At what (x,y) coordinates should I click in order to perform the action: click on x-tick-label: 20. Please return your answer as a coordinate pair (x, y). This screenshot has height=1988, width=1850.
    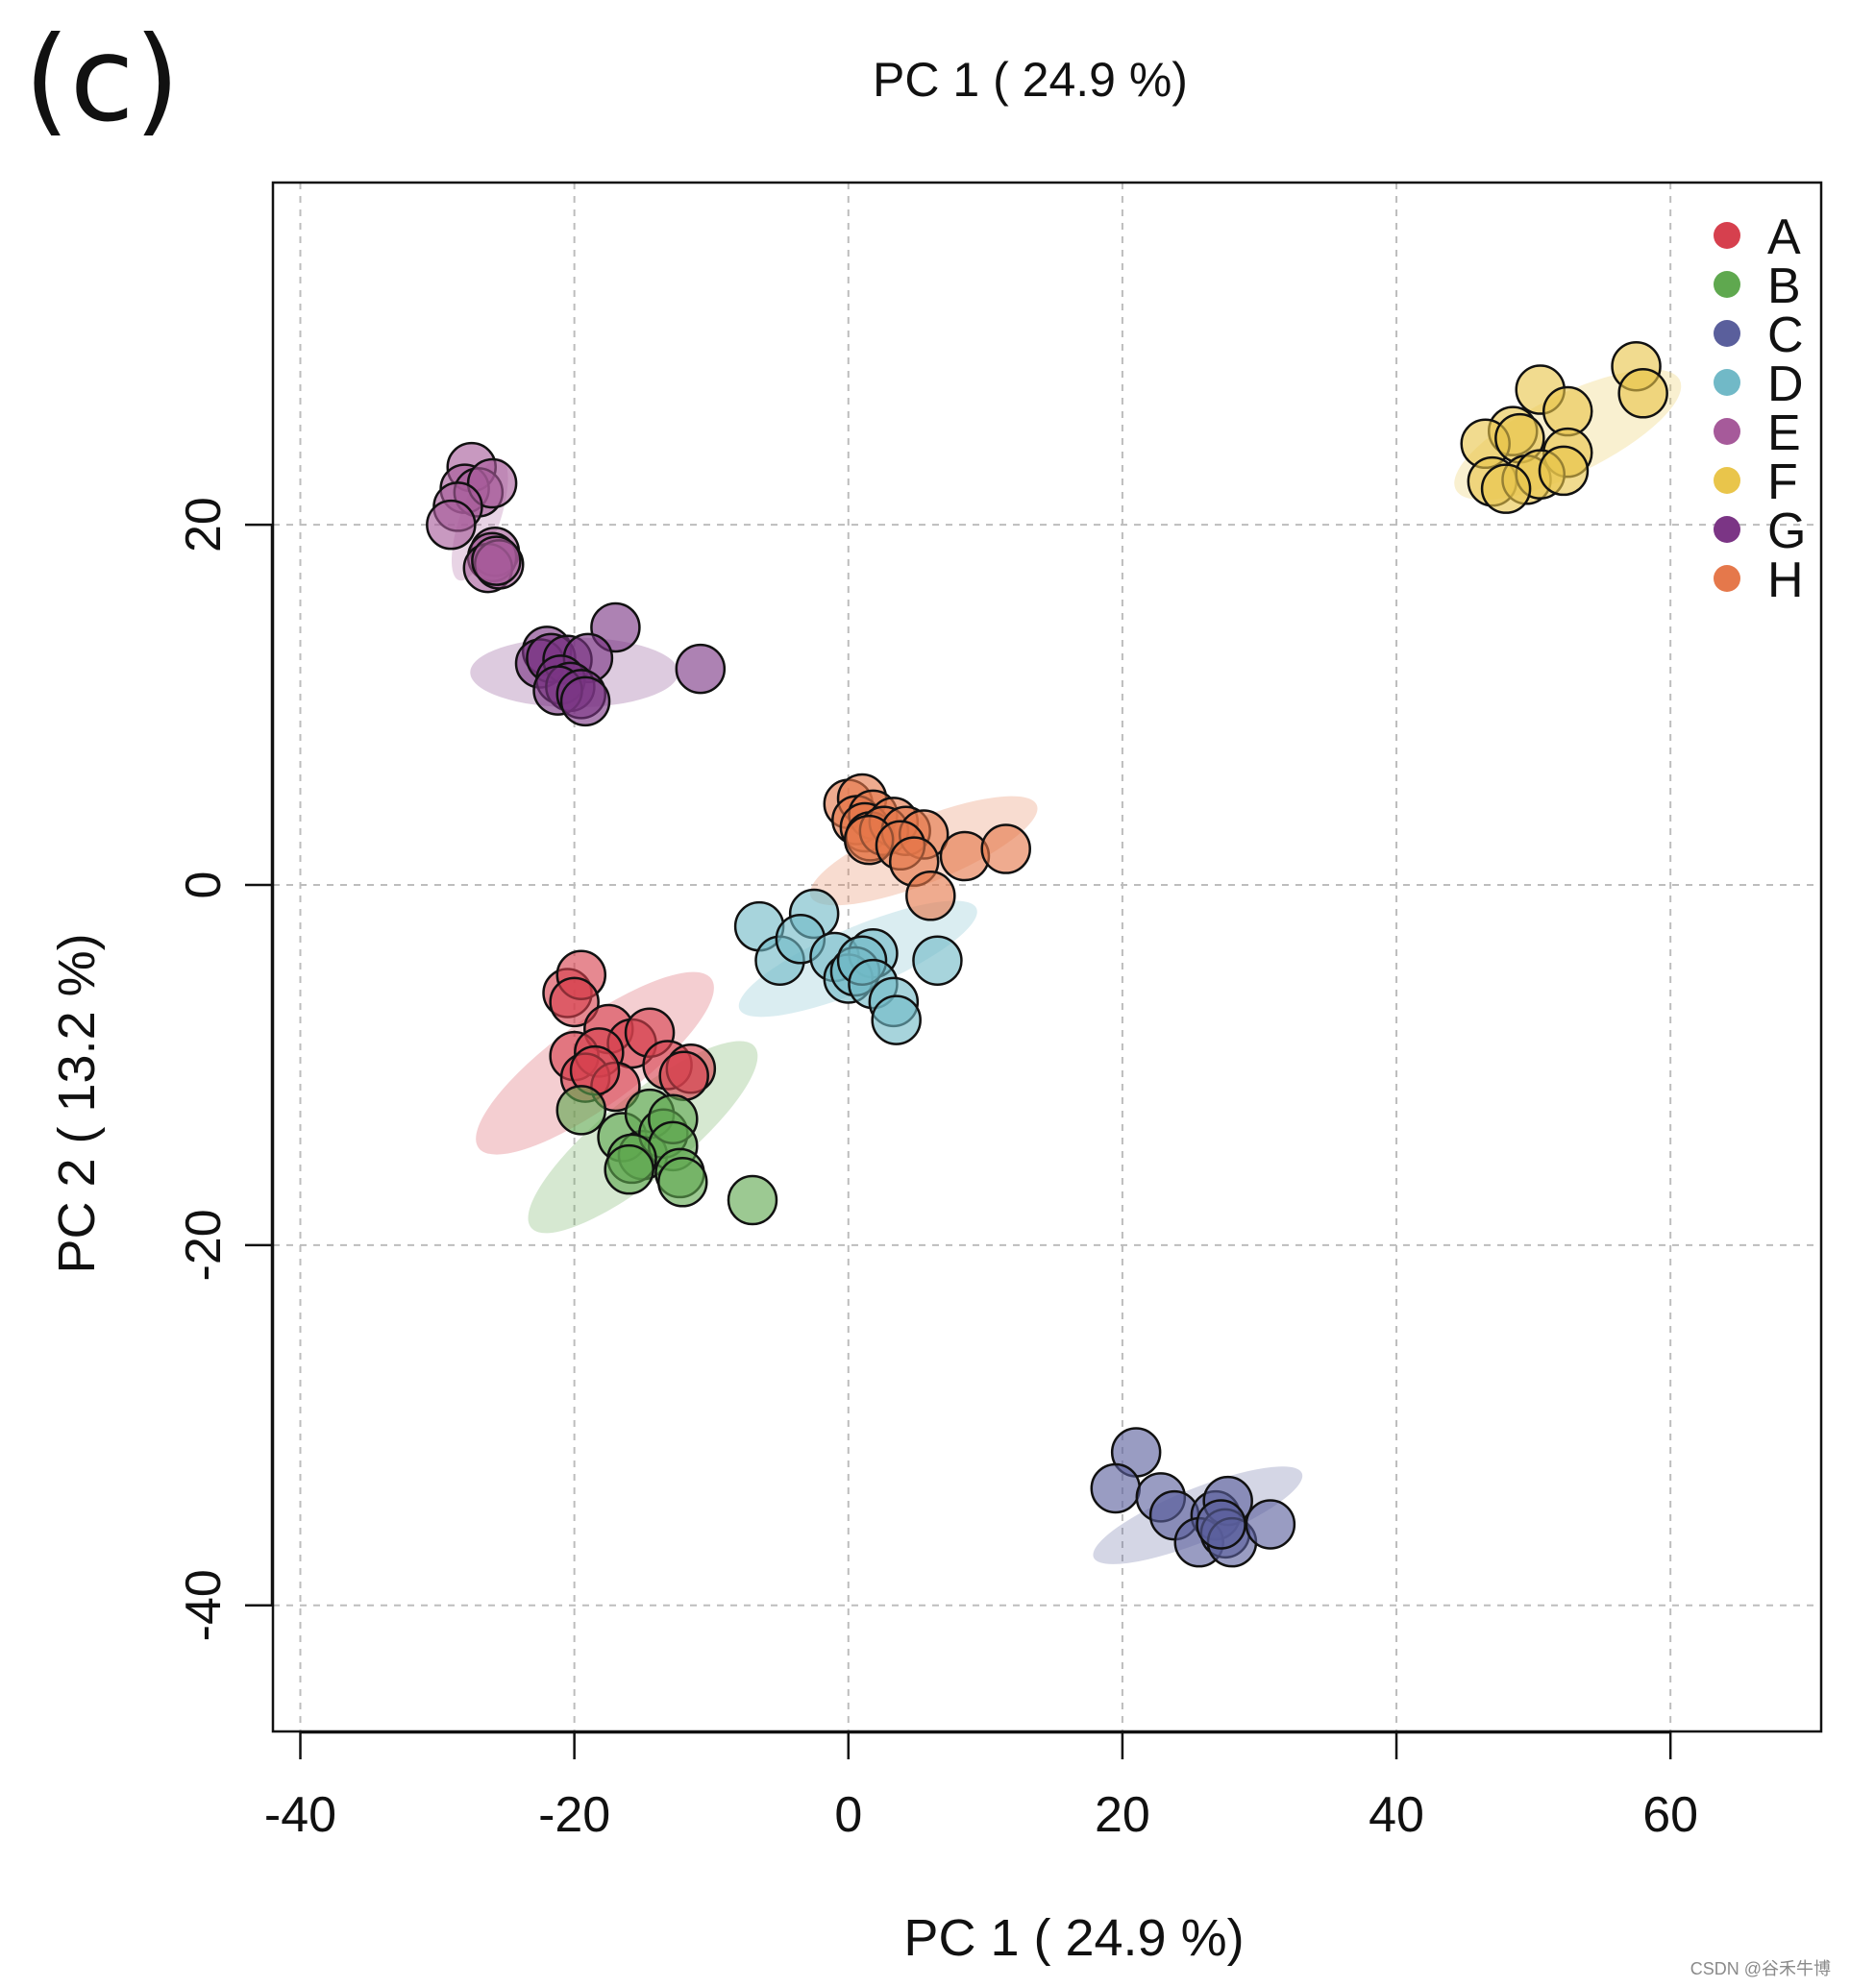
    Looking at the image, I should click on (1122, 1815).